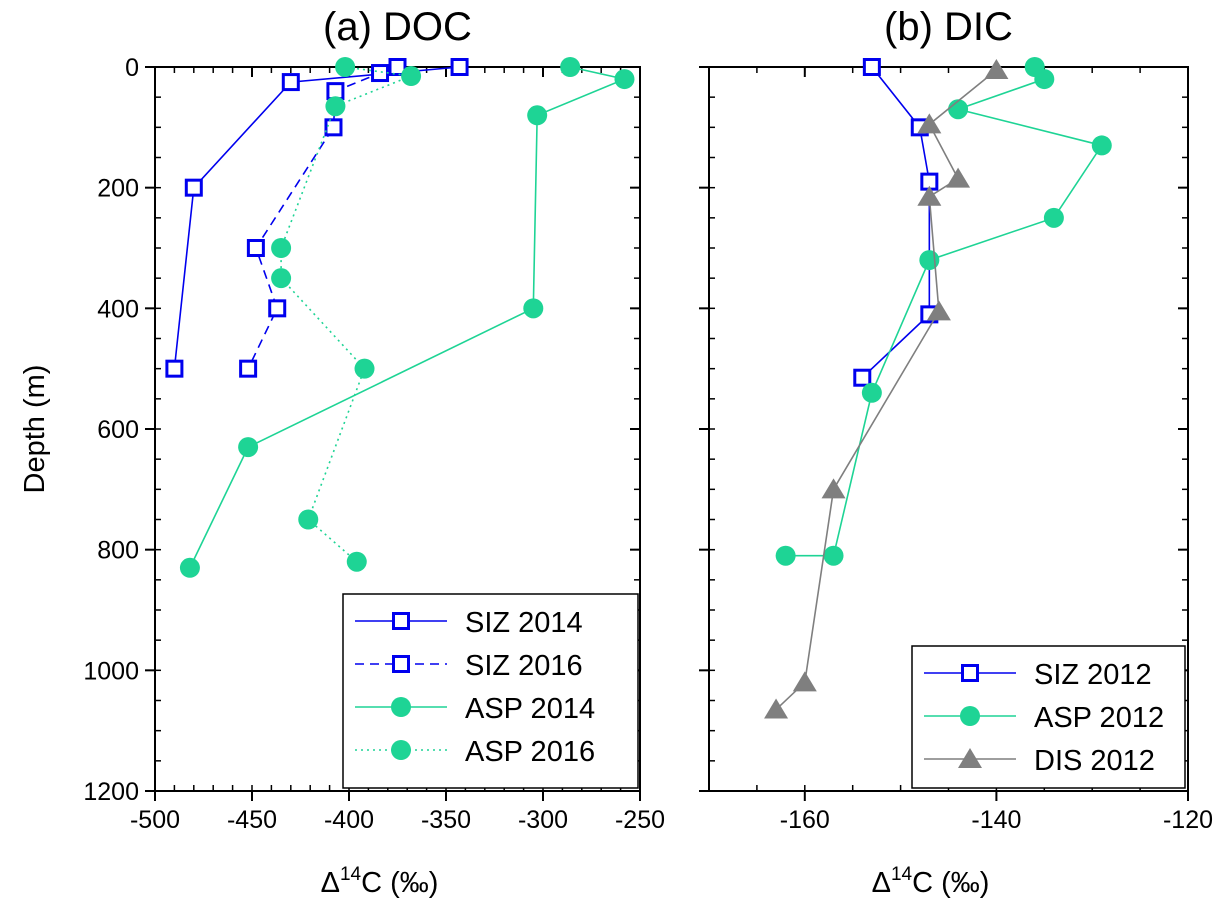  What do you see at coordinates (1093, 675) in the screenshot?
I see `legend-label: SIZ 2012` at bounding box center [1093, 675].